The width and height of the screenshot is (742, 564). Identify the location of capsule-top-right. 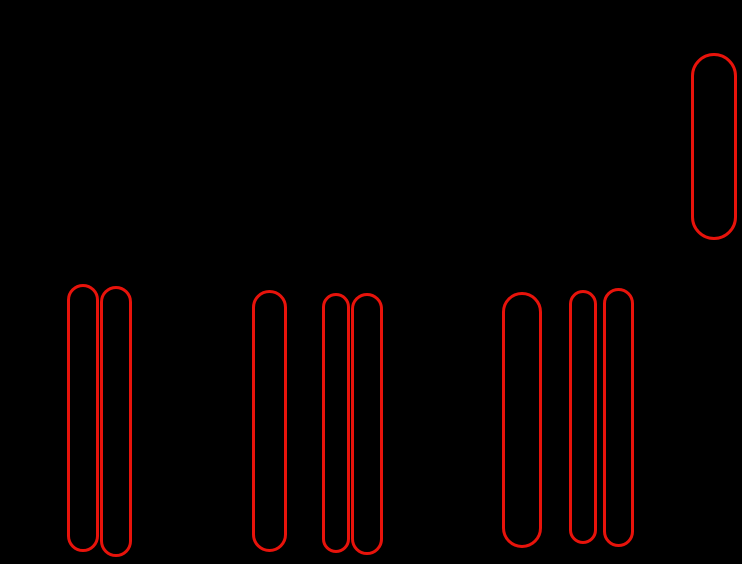
(714, 146).